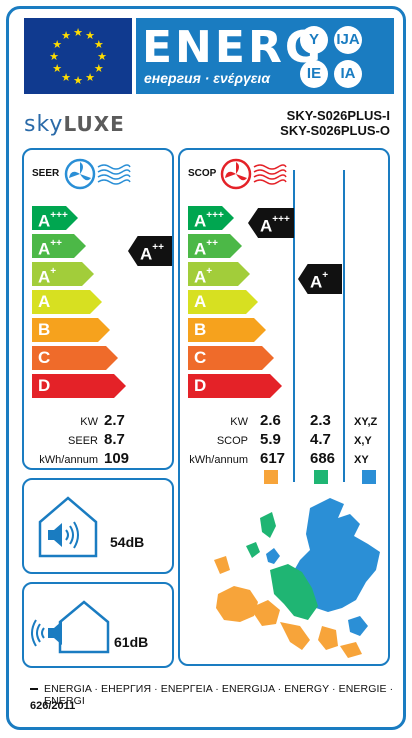  Describe the element at coordinates (89, 422) in the screenshot. I see `seer-kw-label: KW` at that location.